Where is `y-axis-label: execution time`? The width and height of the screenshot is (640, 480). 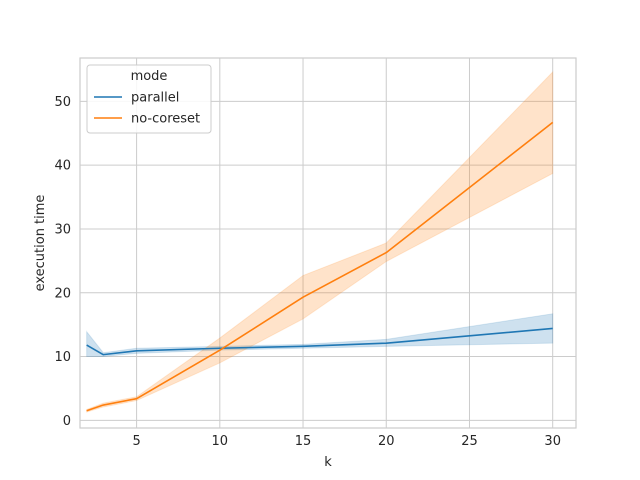 y-axis-label: execution time is located at coordinates (40, 243).